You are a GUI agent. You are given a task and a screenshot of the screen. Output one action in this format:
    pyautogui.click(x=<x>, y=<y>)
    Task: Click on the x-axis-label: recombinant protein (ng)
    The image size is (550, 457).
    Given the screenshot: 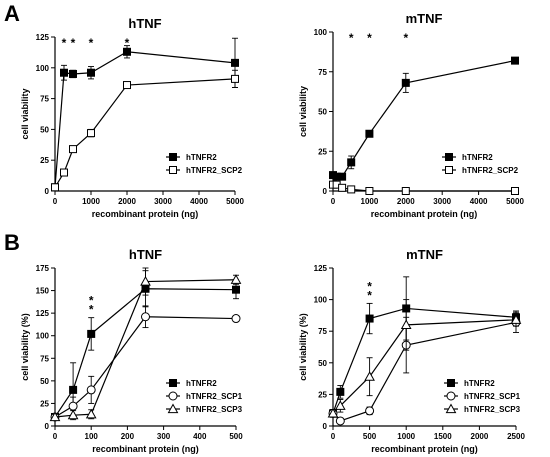 What is the action you would take?
    pyautogui.click(x=145, y=214)
    